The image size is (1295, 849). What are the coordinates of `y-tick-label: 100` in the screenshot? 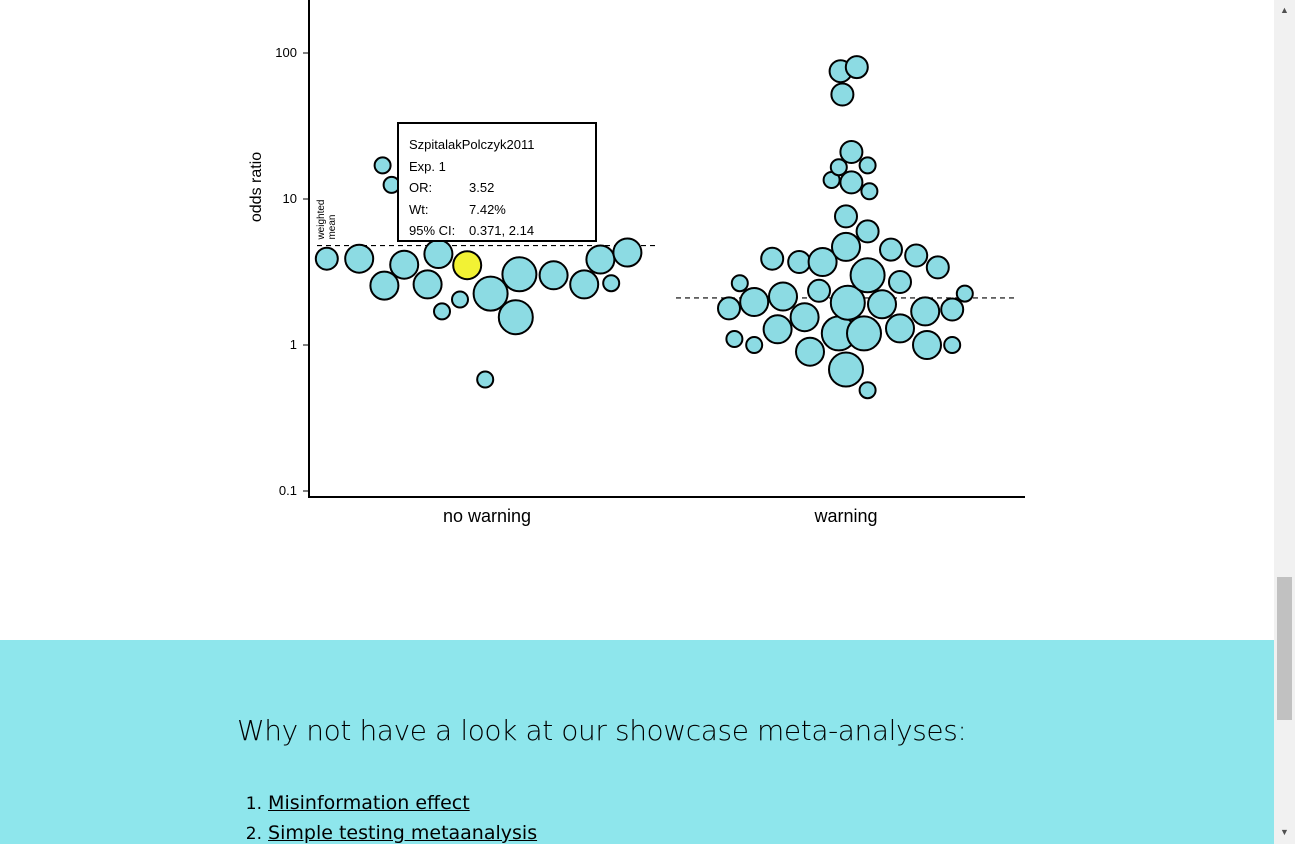 It's located at (286, 52).